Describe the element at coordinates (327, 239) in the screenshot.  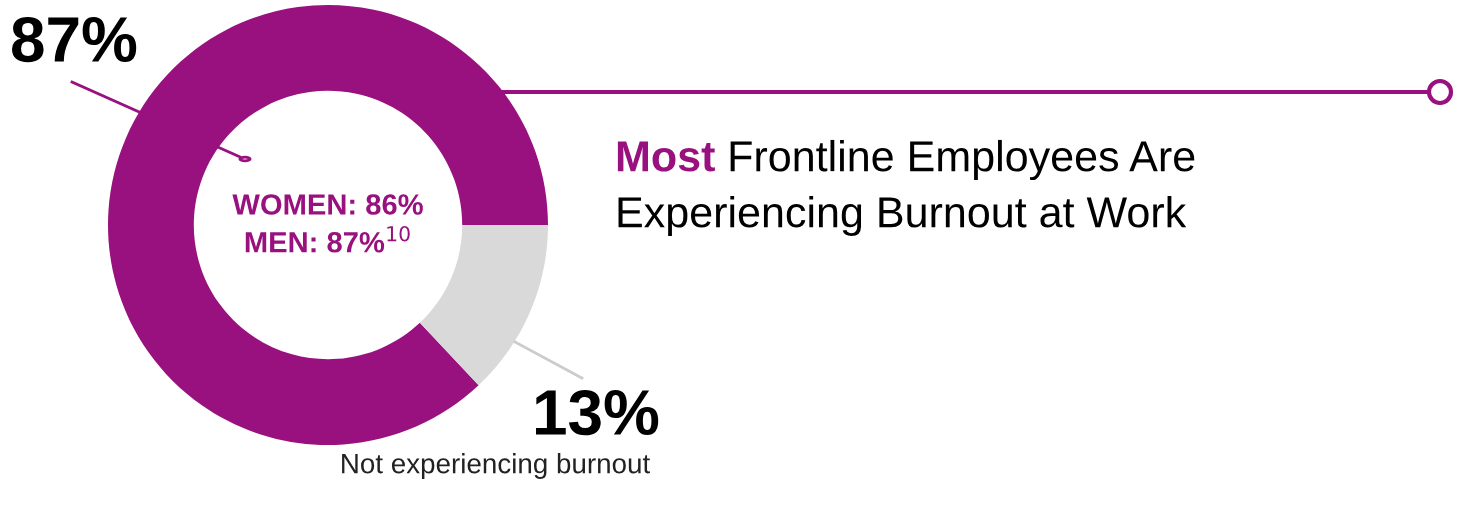
I see `text: MEN: 87%$^{10}$` at that location.